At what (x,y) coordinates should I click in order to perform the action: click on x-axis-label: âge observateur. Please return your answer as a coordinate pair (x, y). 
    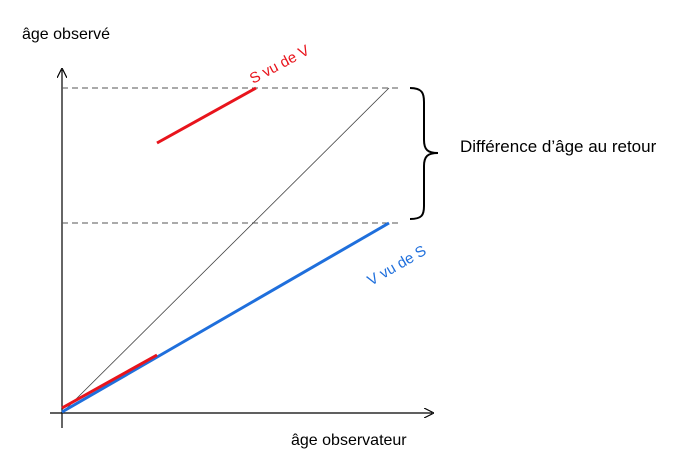
    Looking at the image, I should click on (349, 440).